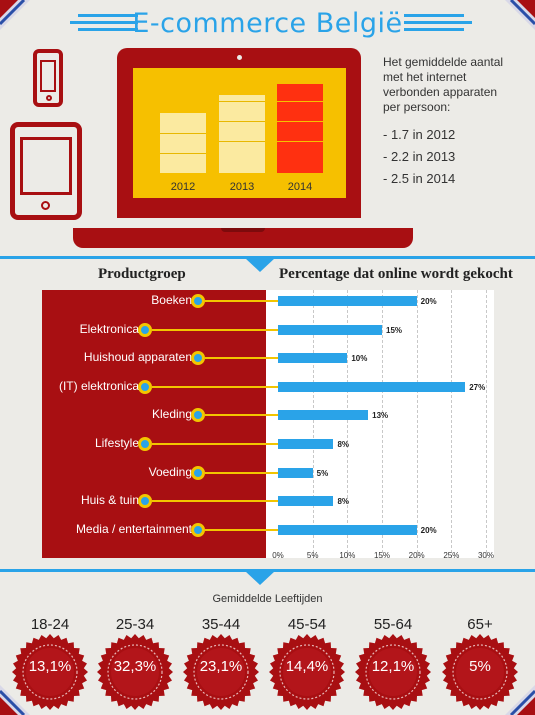 The width and height of the screenshot is (535, 715). I want to click on ages-title: Gemiddelde Leeftijden, so click(267, 599).